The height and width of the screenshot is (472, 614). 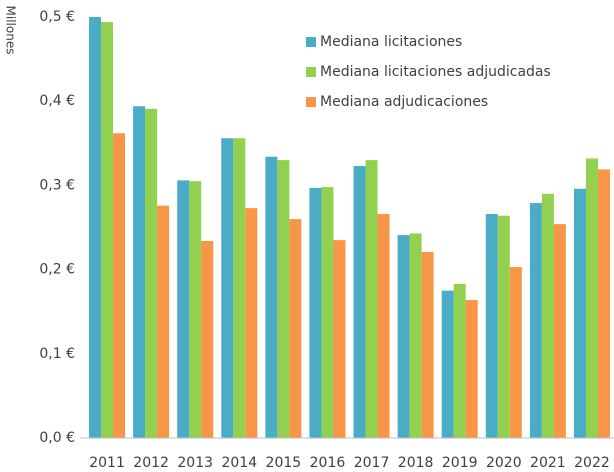 What do you see at coordinates (57, 354) in the screenshot?
I see `y-tick-label: 0,1 €` at bounding box center [57, 354].